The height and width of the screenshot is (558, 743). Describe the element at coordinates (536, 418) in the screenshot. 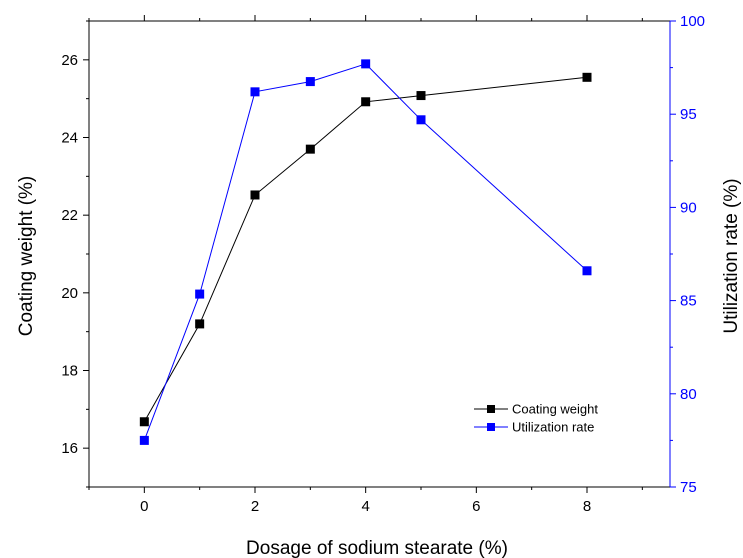

I see `legend: Coating weight Utilization rate` at that location.